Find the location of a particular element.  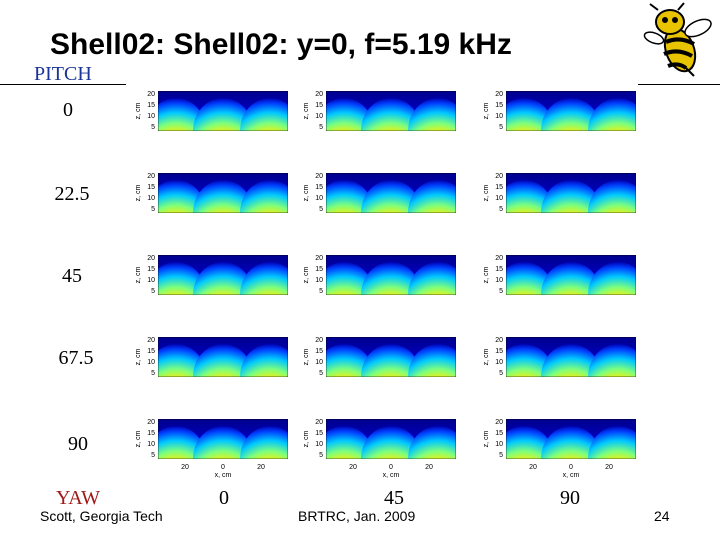

pitch-value-2: 45 is located at coordinates (72, 276).